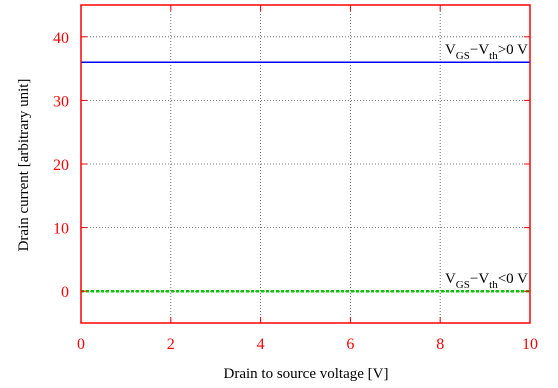 The height and width of the screenshot is (388, 558). Describe the element at coordinates (61, 101) in the screenshot. I see `y-tick-label: 30` at that location.